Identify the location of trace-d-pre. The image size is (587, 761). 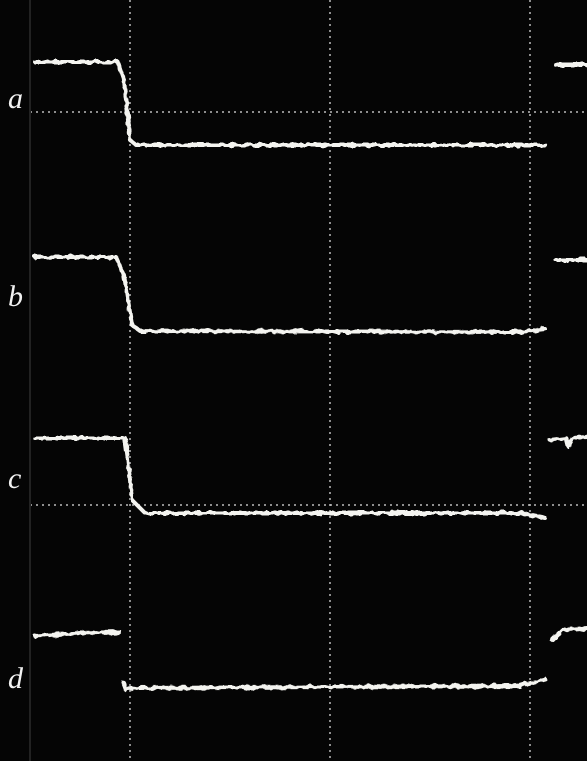
(77, 634).